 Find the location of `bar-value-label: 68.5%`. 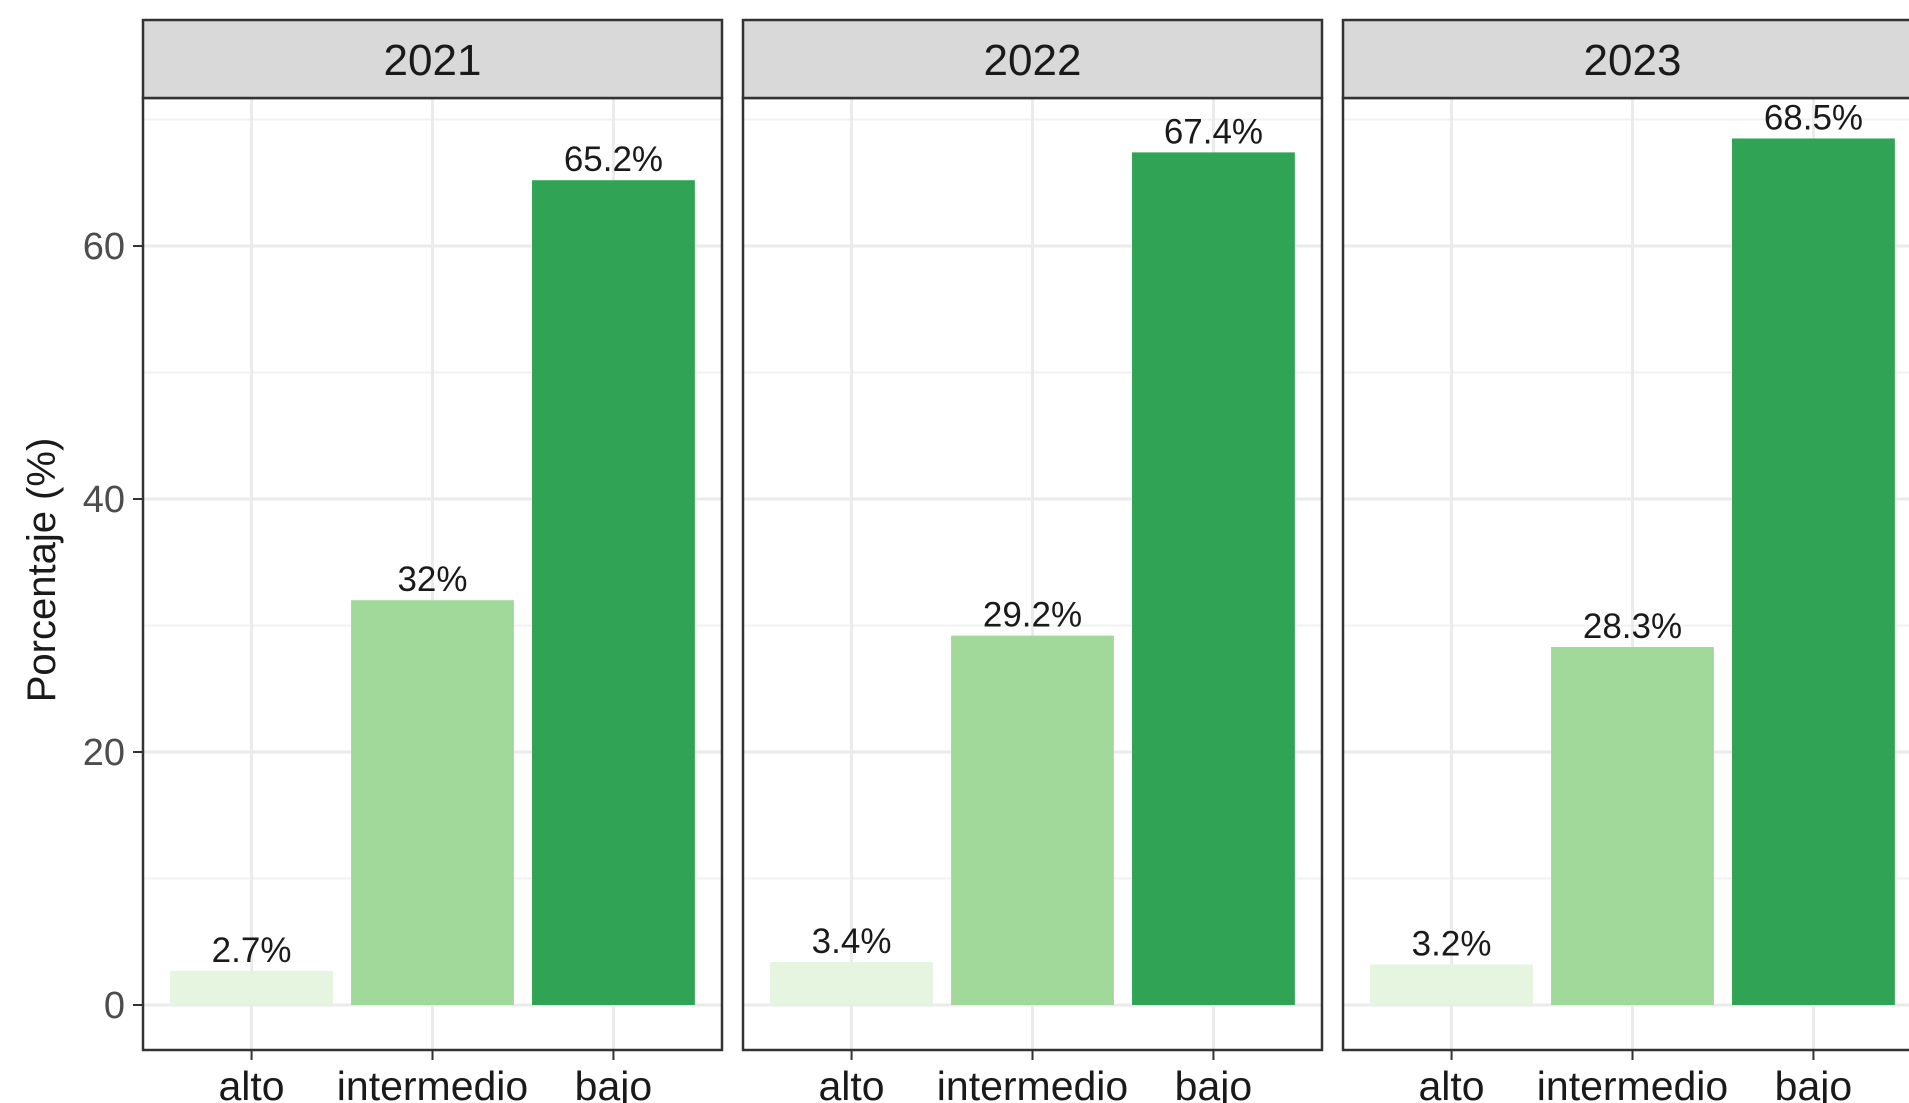

bar-value-label: 68.5% is located at coordinates (1813, 117).